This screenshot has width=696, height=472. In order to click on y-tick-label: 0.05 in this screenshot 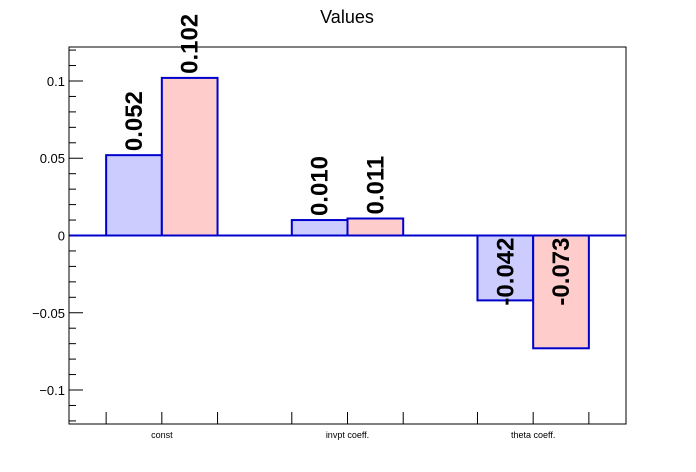, I will do `click(52, 158)`.